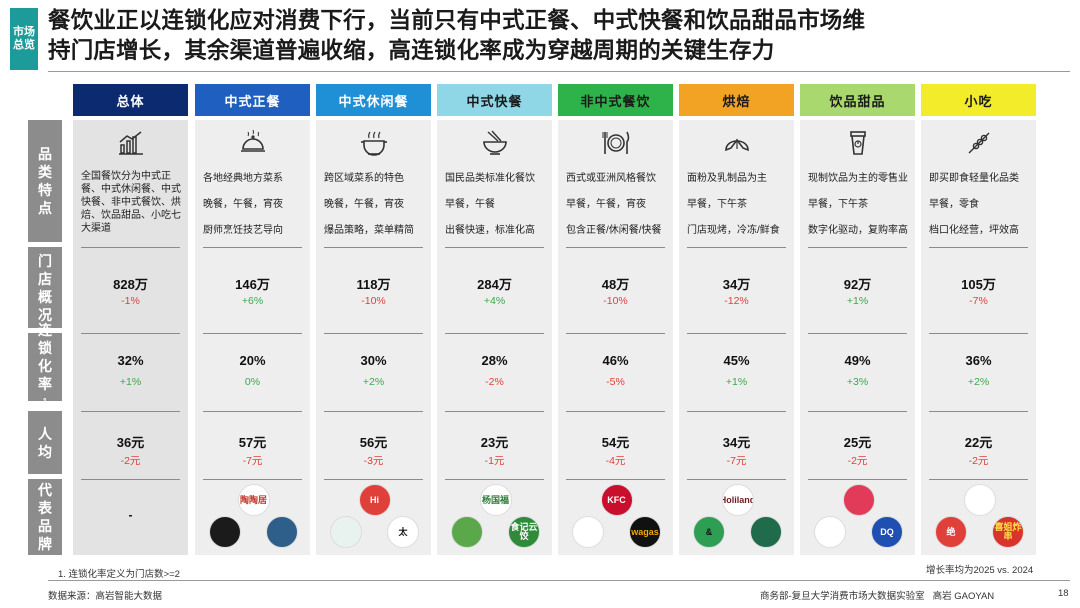 Image resolution: width=1080 pixels, height=608 pixels. I want to click on stores-change: -1%, so click(130, 301).